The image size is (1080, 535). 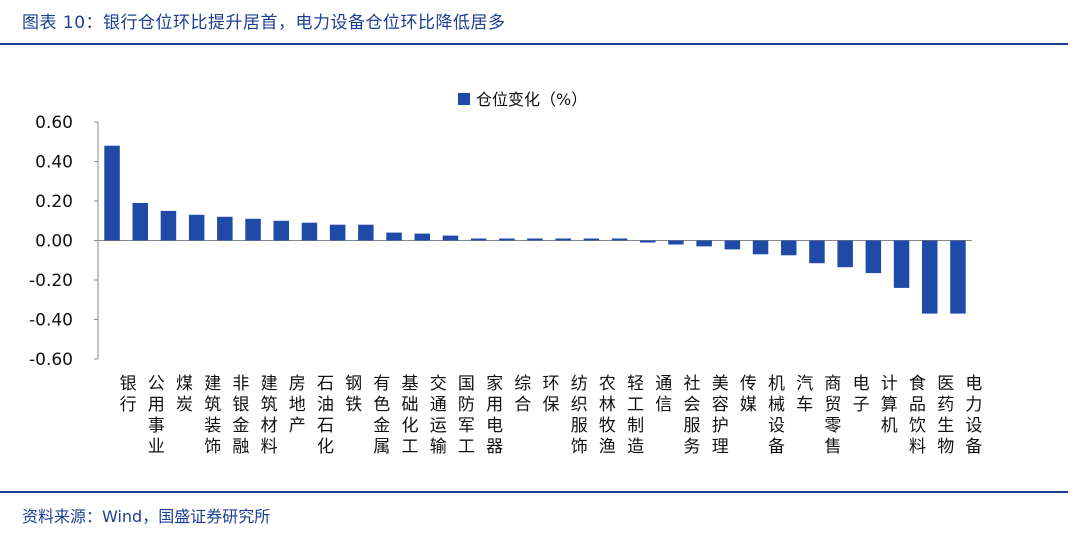 I want to click on top-divider, so click(x=534, y=44).